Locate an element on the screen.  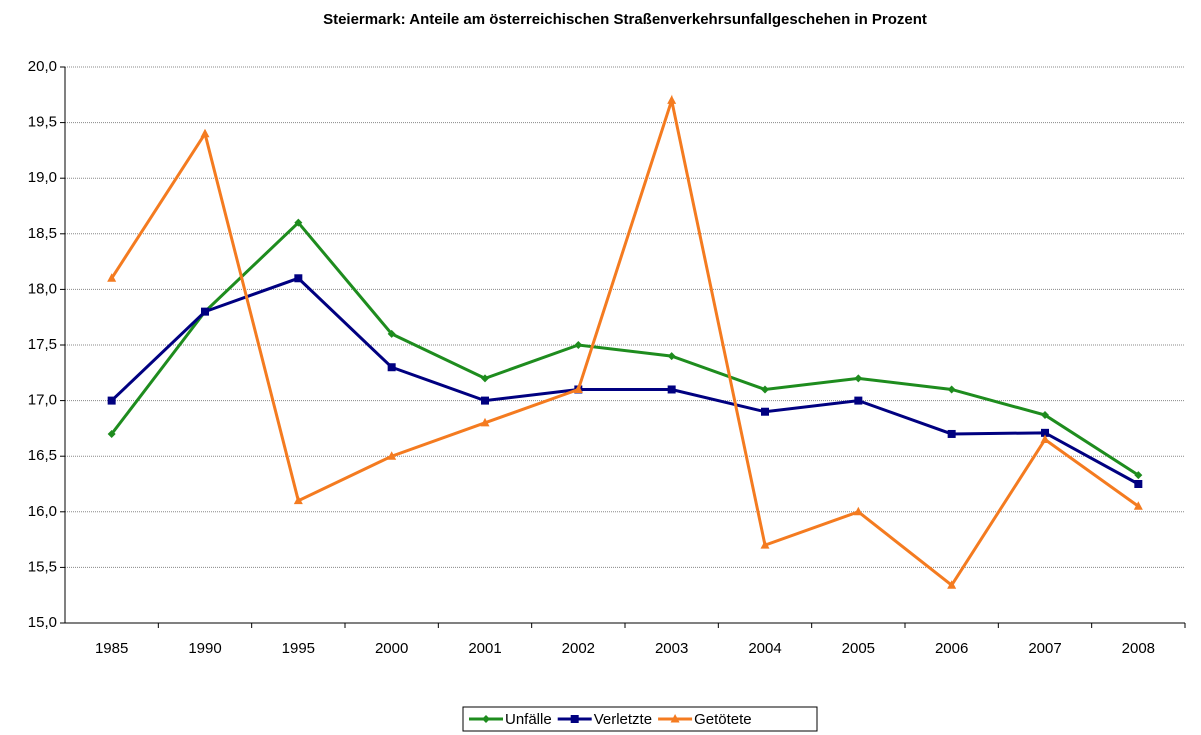
y-tick-label: 17,5 is located at coordinates (42, 344).